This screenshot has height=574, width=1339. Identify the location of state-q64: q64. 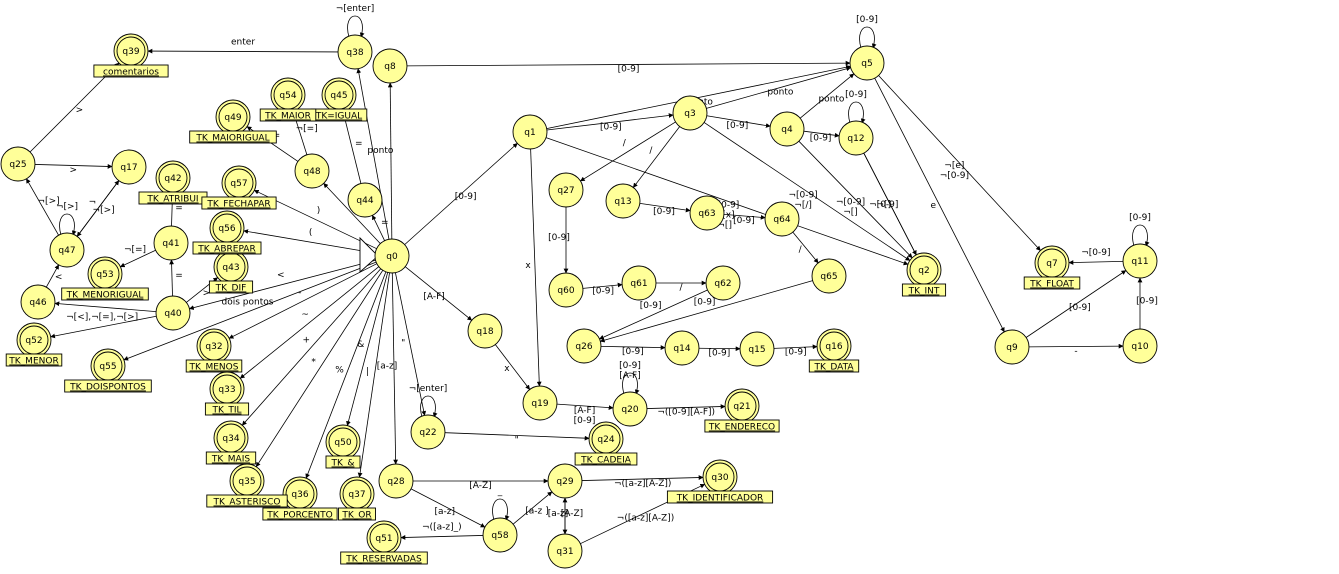
(782, 219).